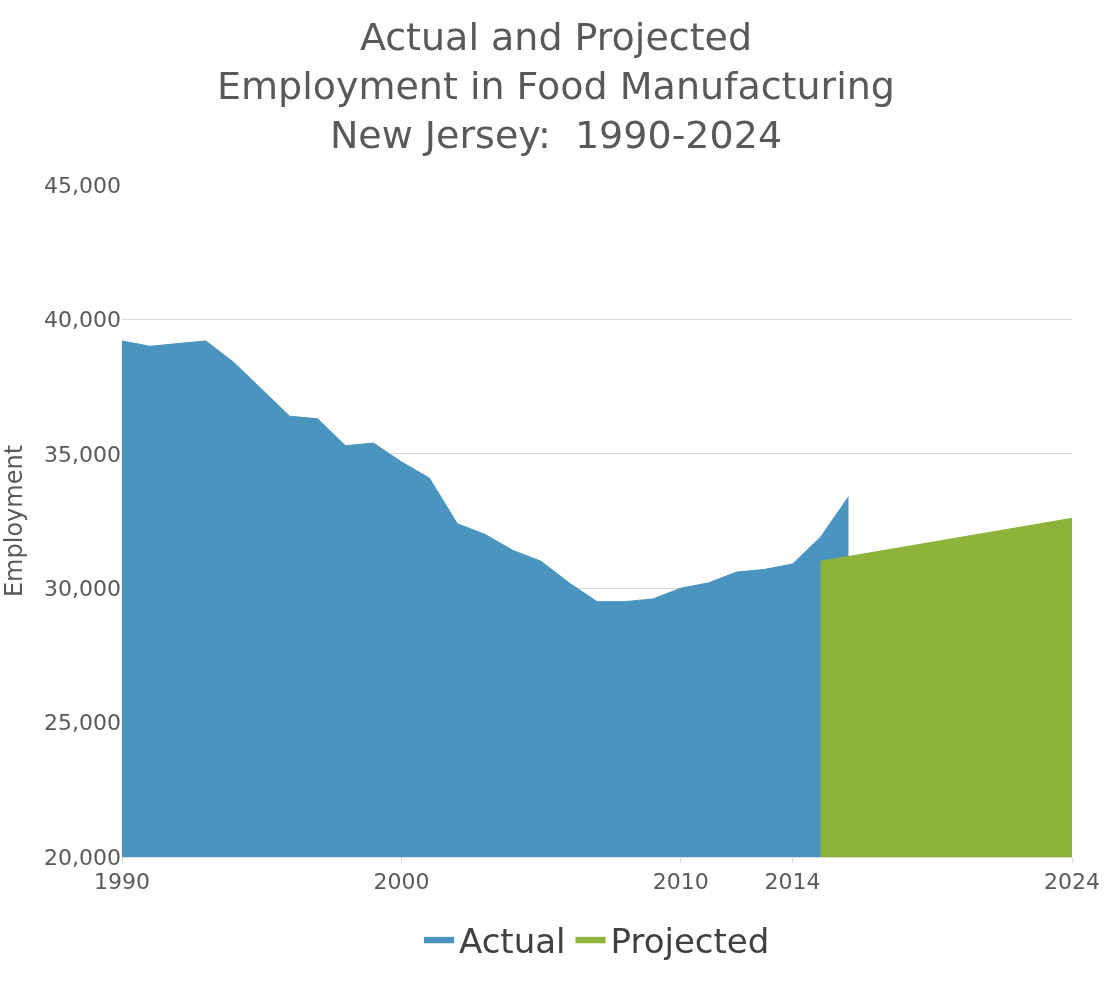 Image resolution: width=1112 pixels, height=992 pixels. Describe the element at coordinates (14, 521) in the screenshot. I see `y-axis-title: Employment` at that location.